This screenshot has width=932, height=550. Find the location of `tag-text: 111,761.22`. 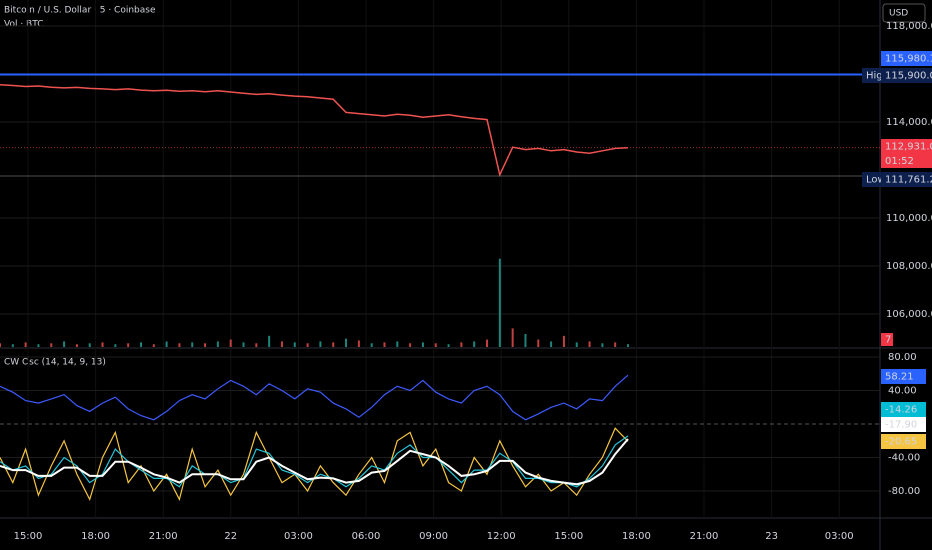

tag-text: 111,761.22 is located at coordinates (908, 180).